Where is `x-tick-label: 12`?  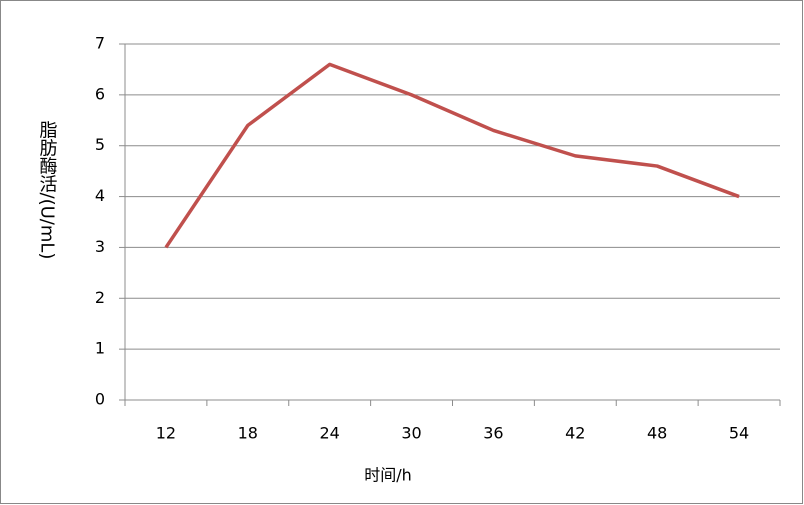
x-tick-label: 12 is located at coordinates (166, 433).